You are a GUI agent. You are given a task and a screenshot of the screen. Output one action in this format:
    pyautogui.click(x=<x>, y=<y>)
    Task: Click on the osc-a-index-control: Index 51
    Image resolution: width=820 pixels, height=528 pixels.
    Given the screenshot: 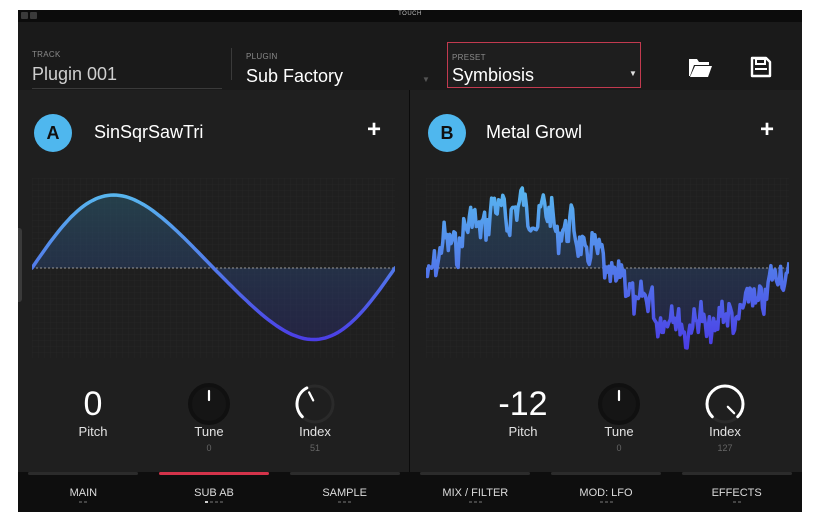 What is the action you would take?
    pyautogui.click(x=315, y=417)
    